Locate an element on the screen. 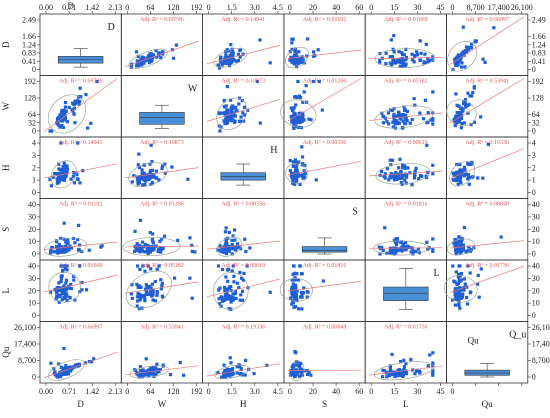 The image size is (550, 418). ytick-label-left: 1.66 is located at coordinates (29, 36).